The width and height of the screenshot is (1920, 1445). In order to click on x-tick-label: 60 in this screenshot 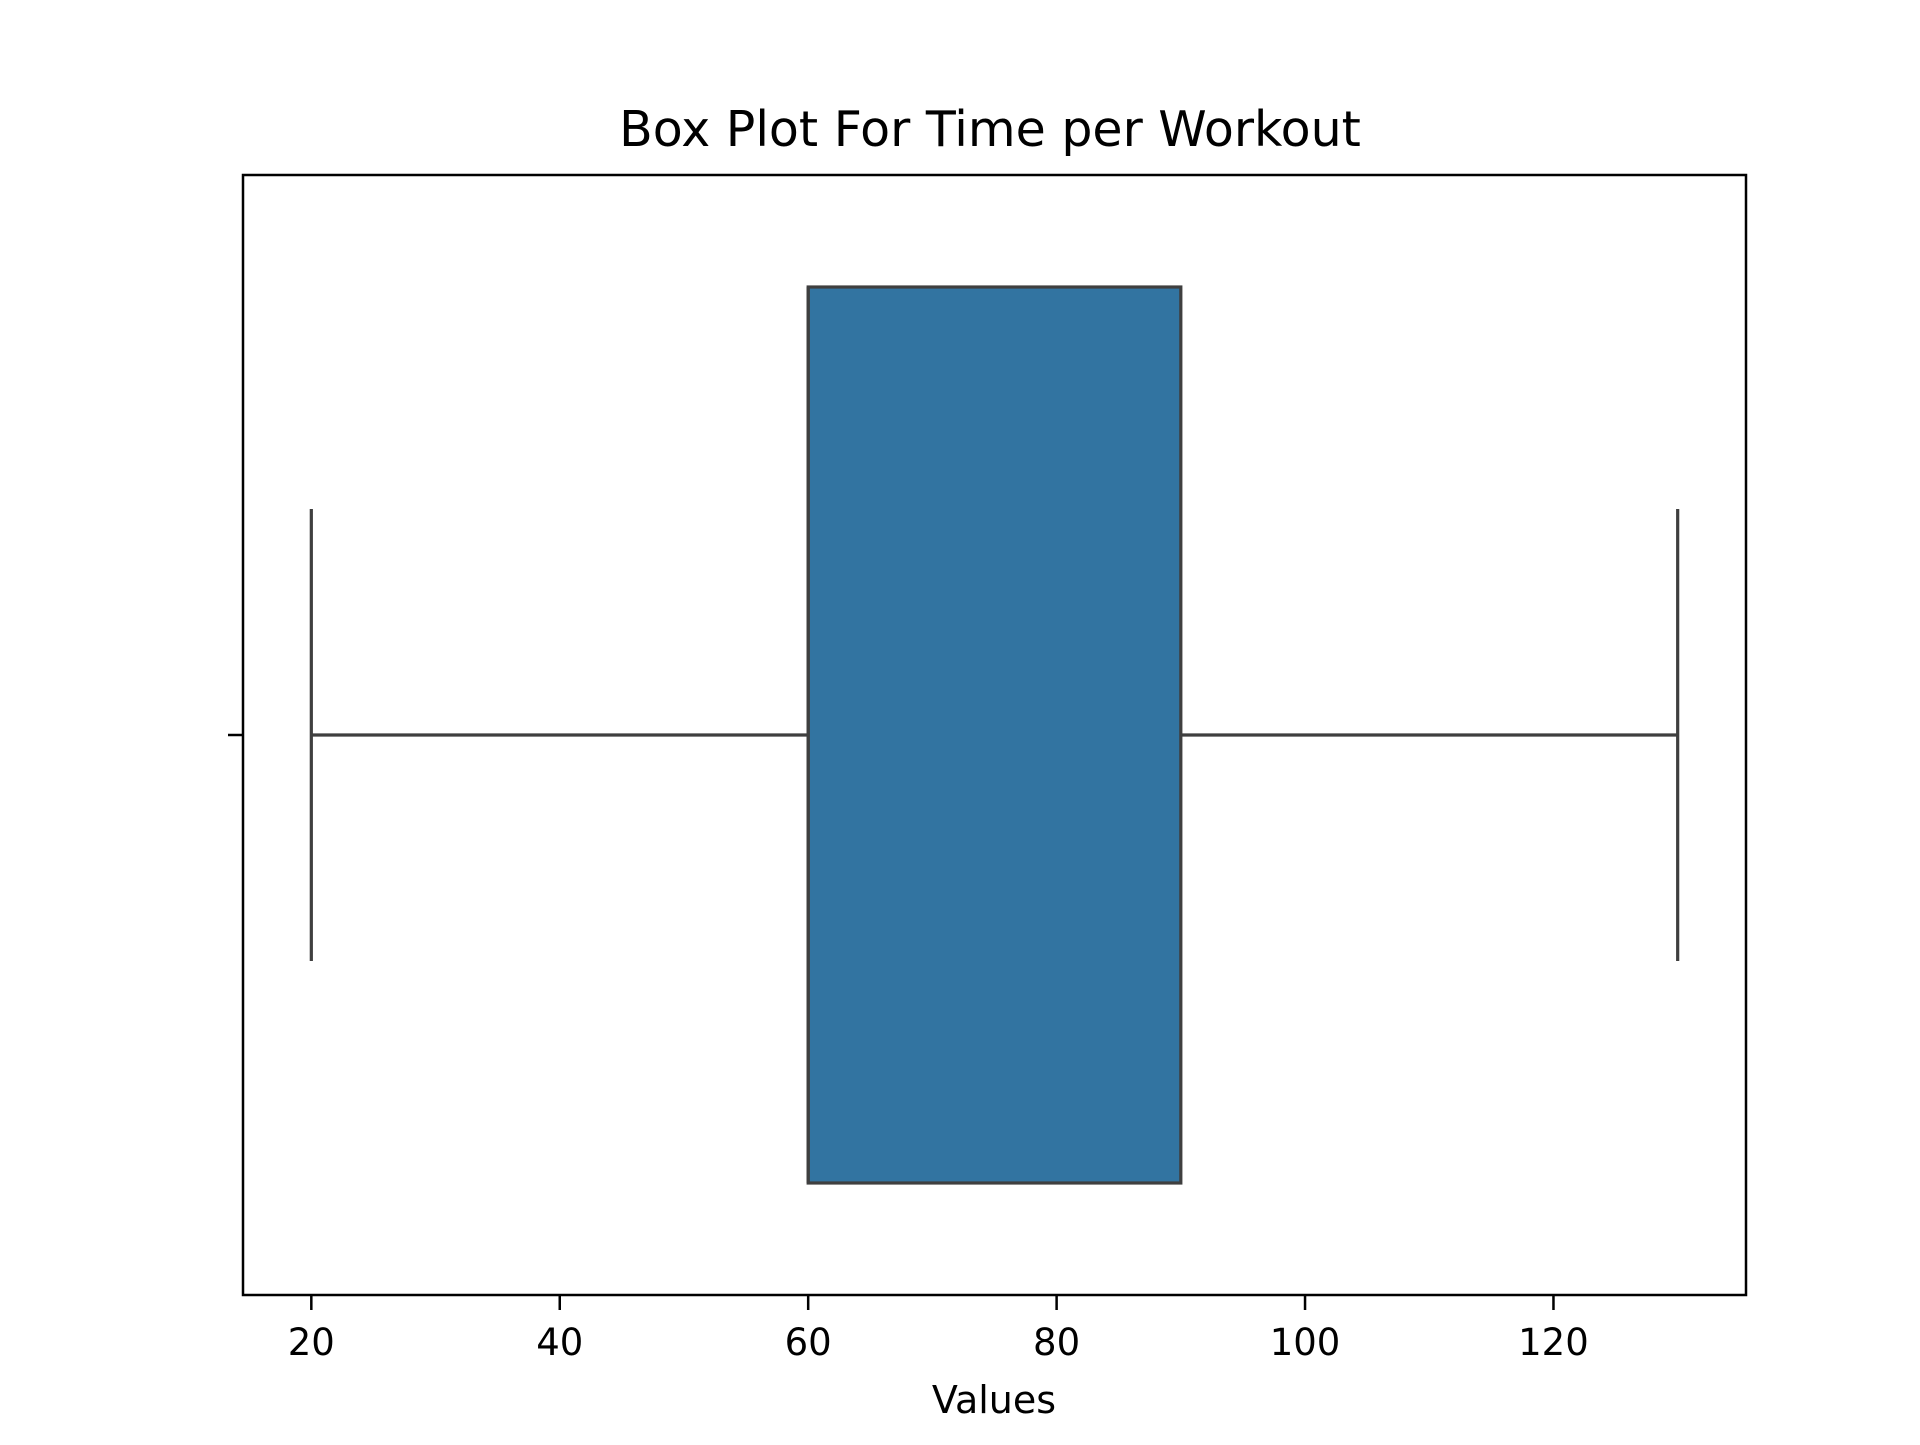, I will do `click(808, 1342)`.